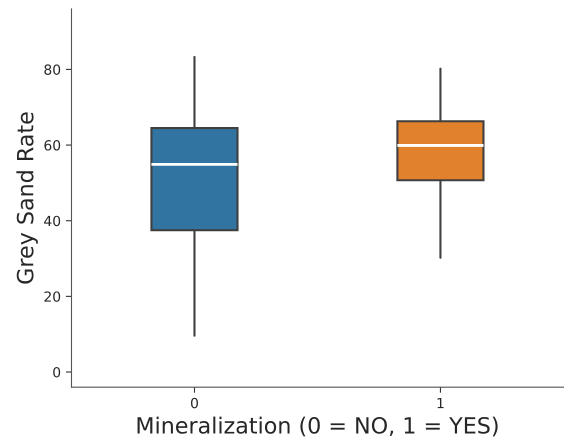  What do you see at coordinates (441, 403) in the screenshot?
I see `x-tick-label: 1` at bounding box center [441, 403].